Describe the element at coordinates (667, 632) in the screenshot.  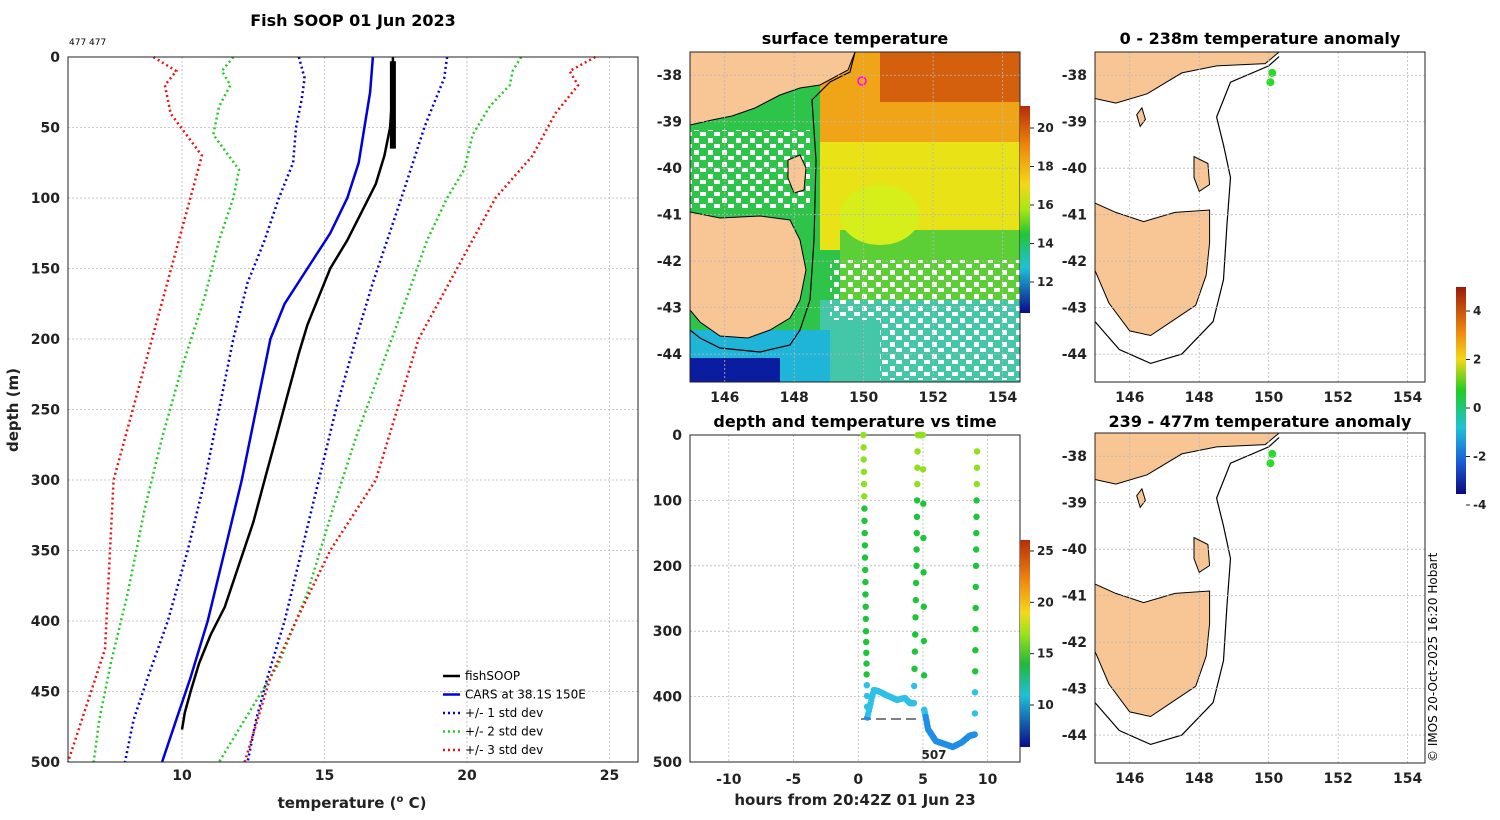
I see `time-y-tick-label: 300` at that location.